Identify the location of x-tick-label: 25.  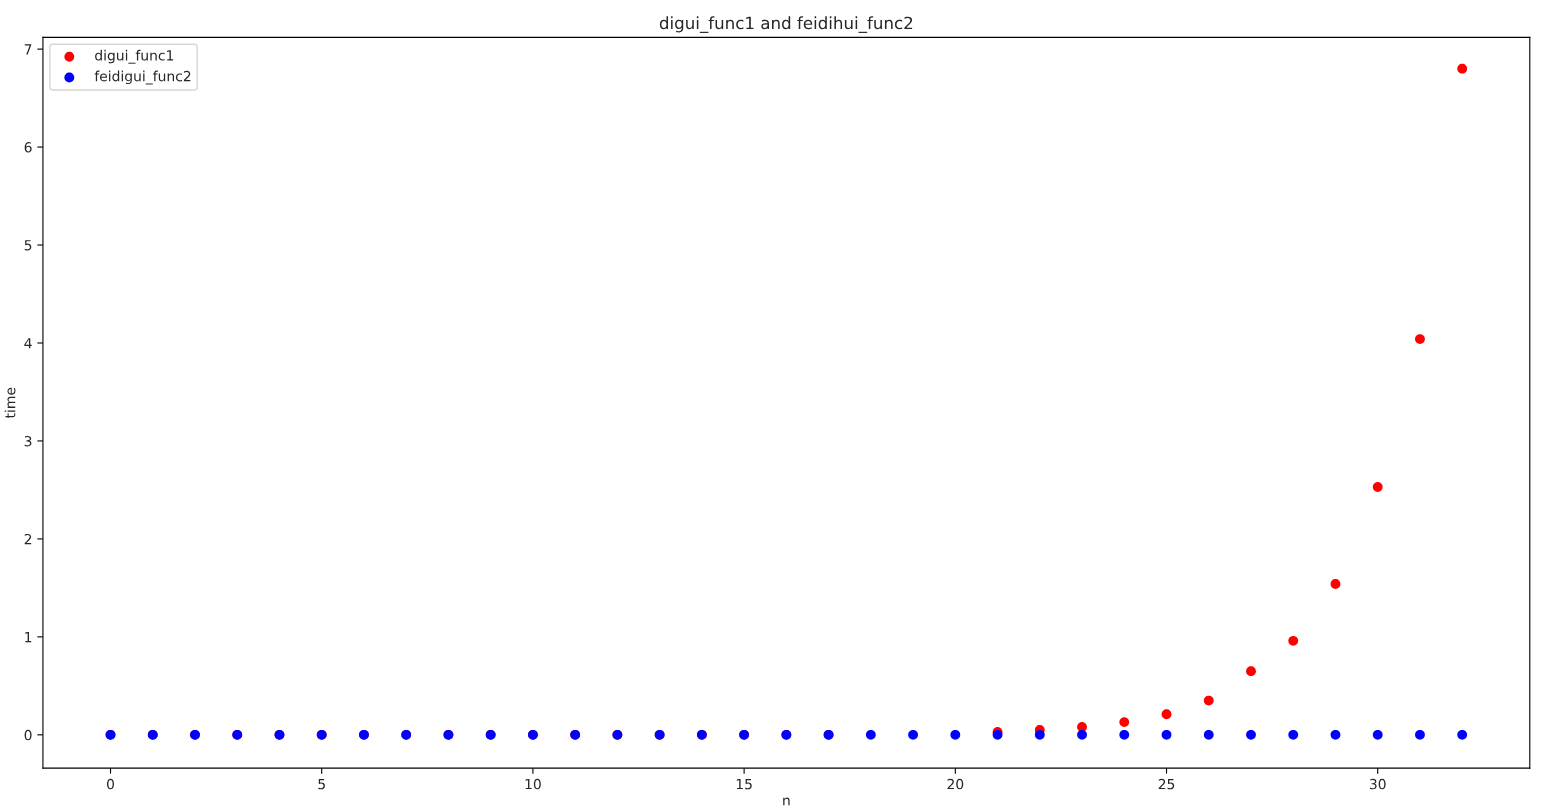
(1166, 784).